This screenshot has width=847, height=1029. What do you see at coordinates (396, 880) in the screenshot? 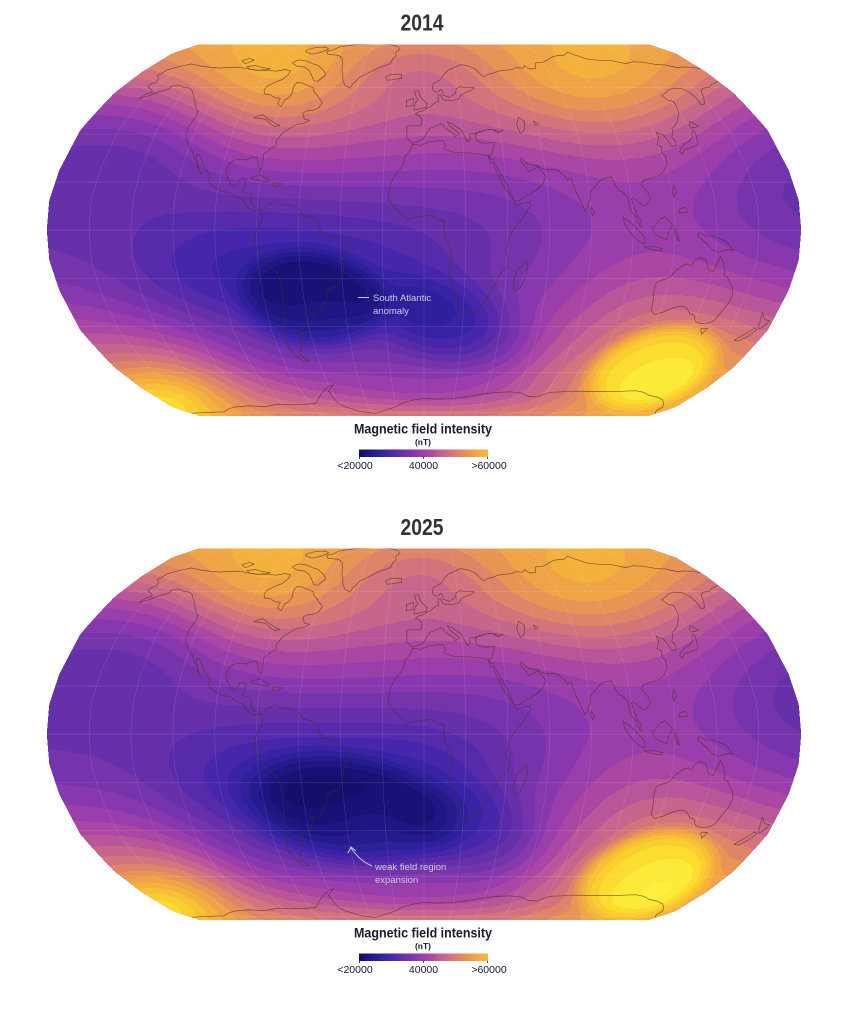
I see `svg-text: expansion` at bounding box center [396, 880].